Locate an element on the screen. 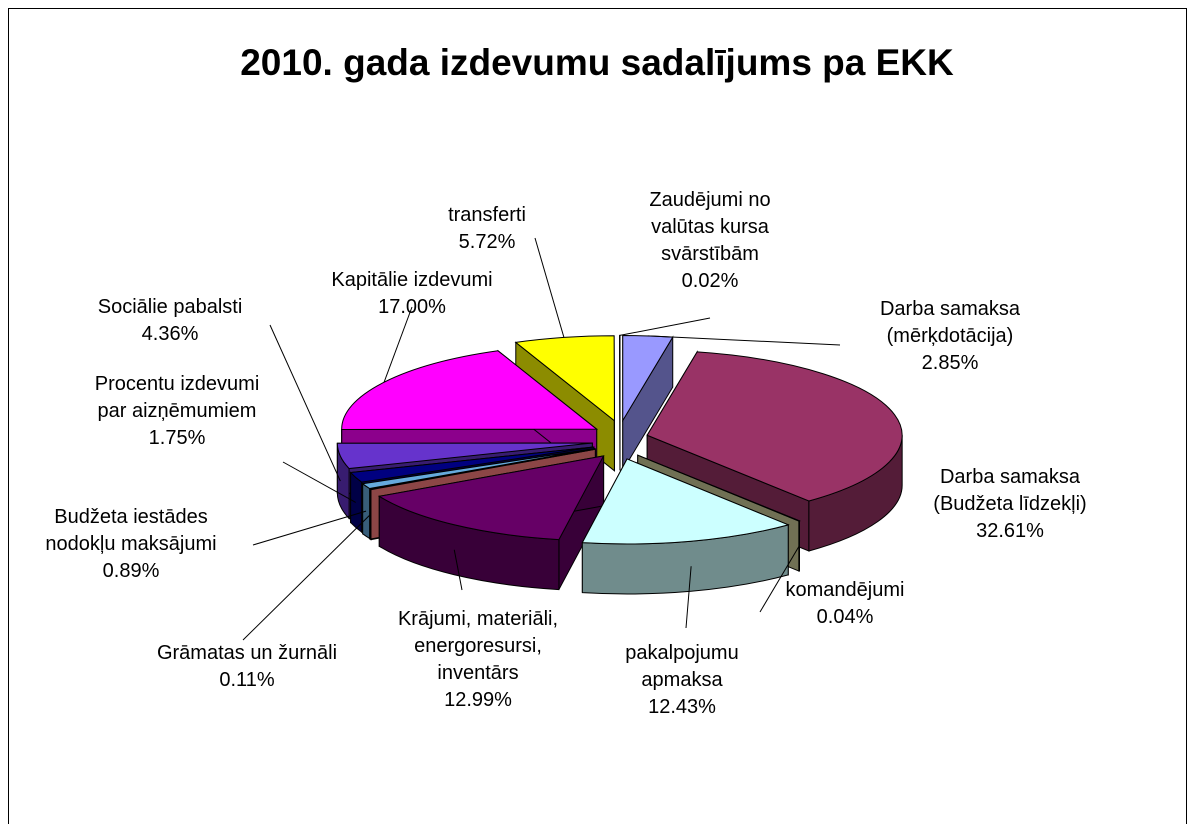 The image size is (1194, 824). chart-title: 2010. gada izdevumu sadalījums pa EKK is located at coordinates (597, 62).